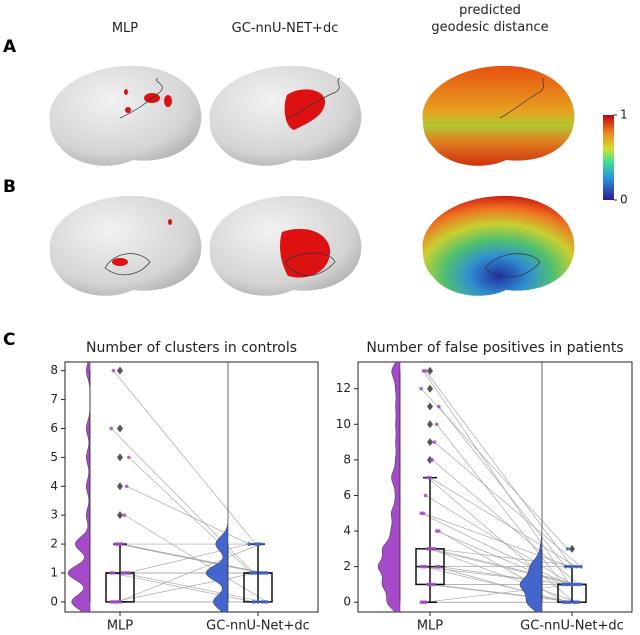 Image resolution: width=640 pixels, height=635 pixels. Describe the element at coordinates (347, 459) in the screenshot. I see `y-tick-label: 8` at that location.